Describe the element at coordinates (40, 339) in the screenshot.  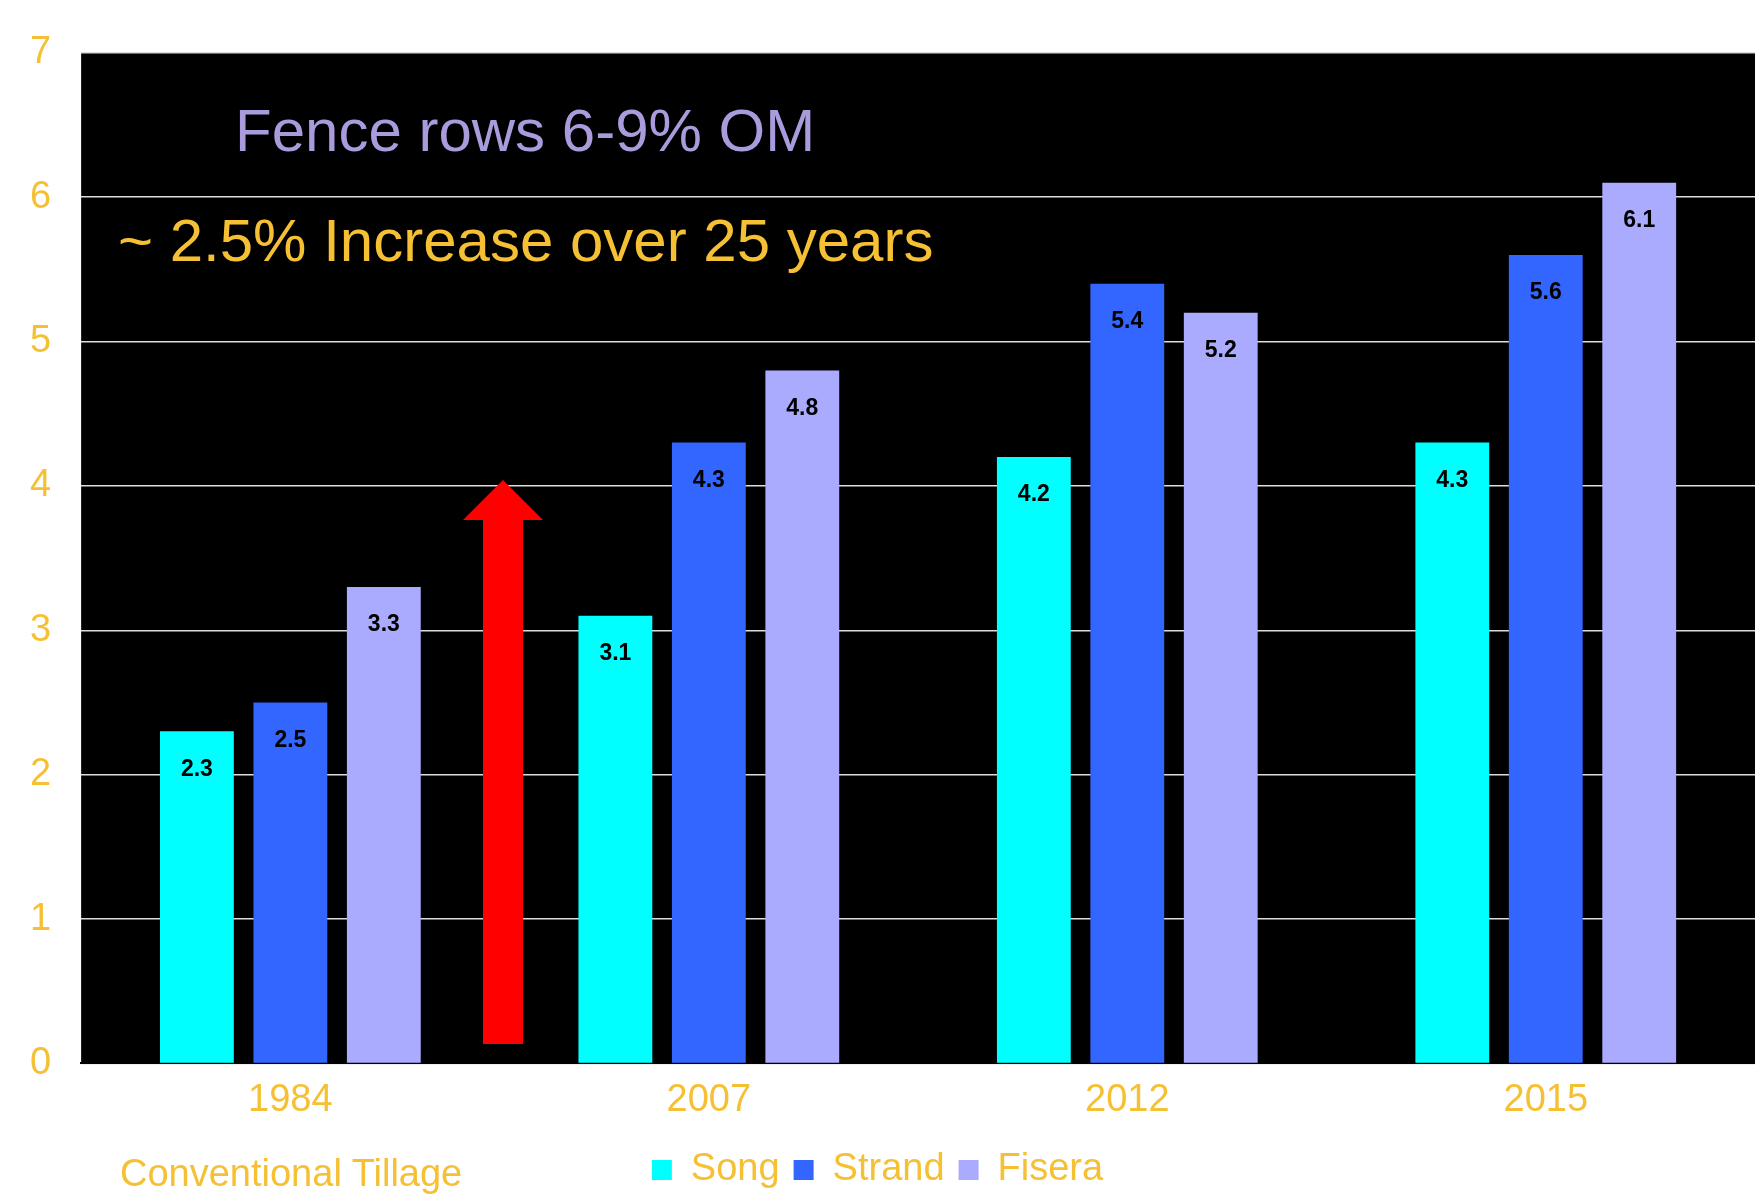
I see `y-tick-label: 5` at that location.